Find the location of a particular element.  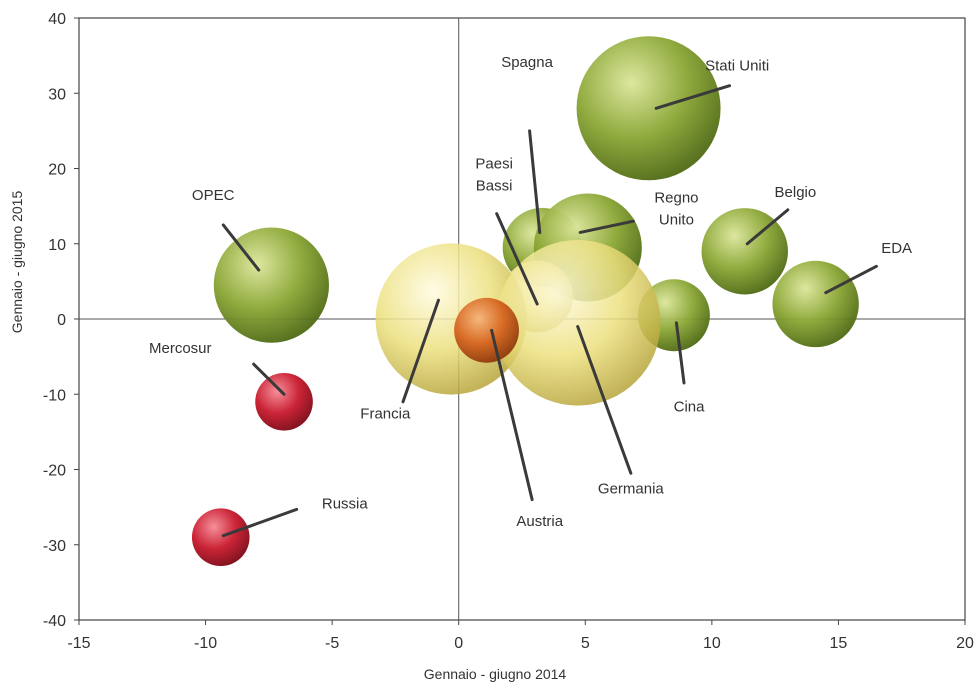

label-belgio: Belgio is located at coordinates (796, 192).